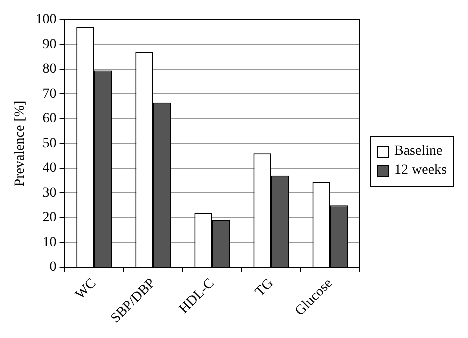 Image resolution: width=468 pixels, height=338 pixels. What do you see at coordinates (49, 44) in the screenshot?
I see `y-tick-label: 90` at bounding box center [49, 44].